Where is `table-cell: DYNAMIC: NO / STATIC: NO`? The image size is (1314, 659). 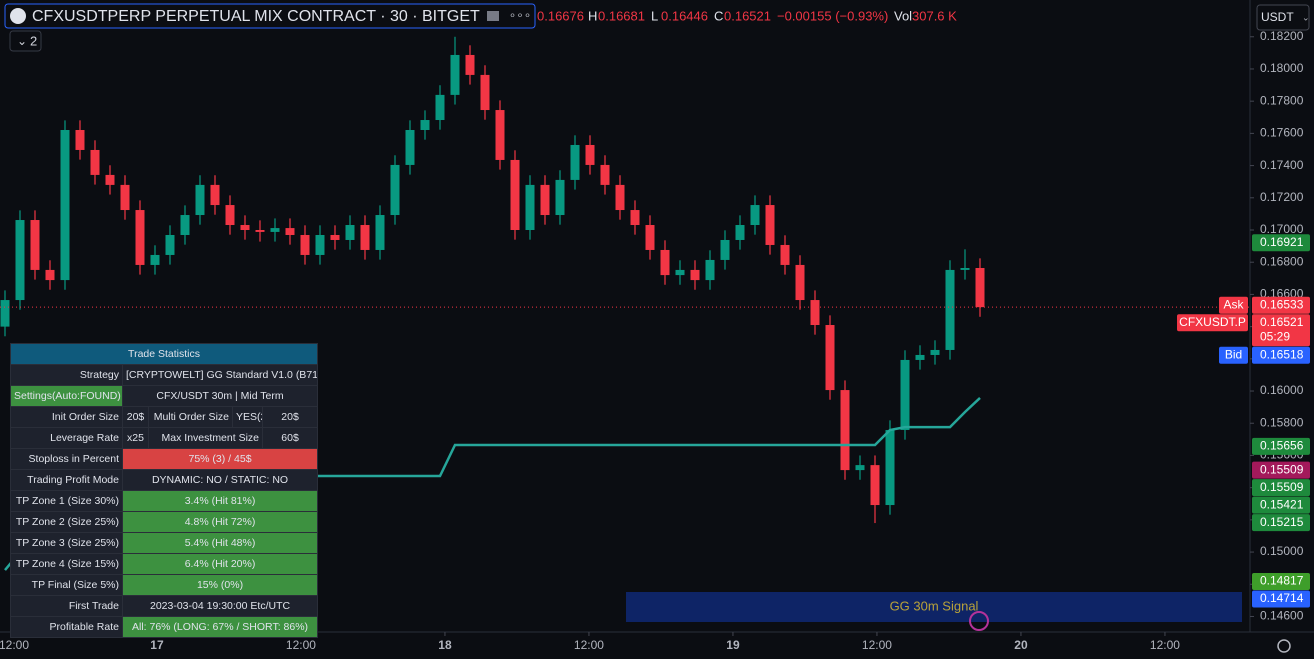
table-cell: DYNAMIC: NO / STATIC: NO is located at coordinates (220, 480).